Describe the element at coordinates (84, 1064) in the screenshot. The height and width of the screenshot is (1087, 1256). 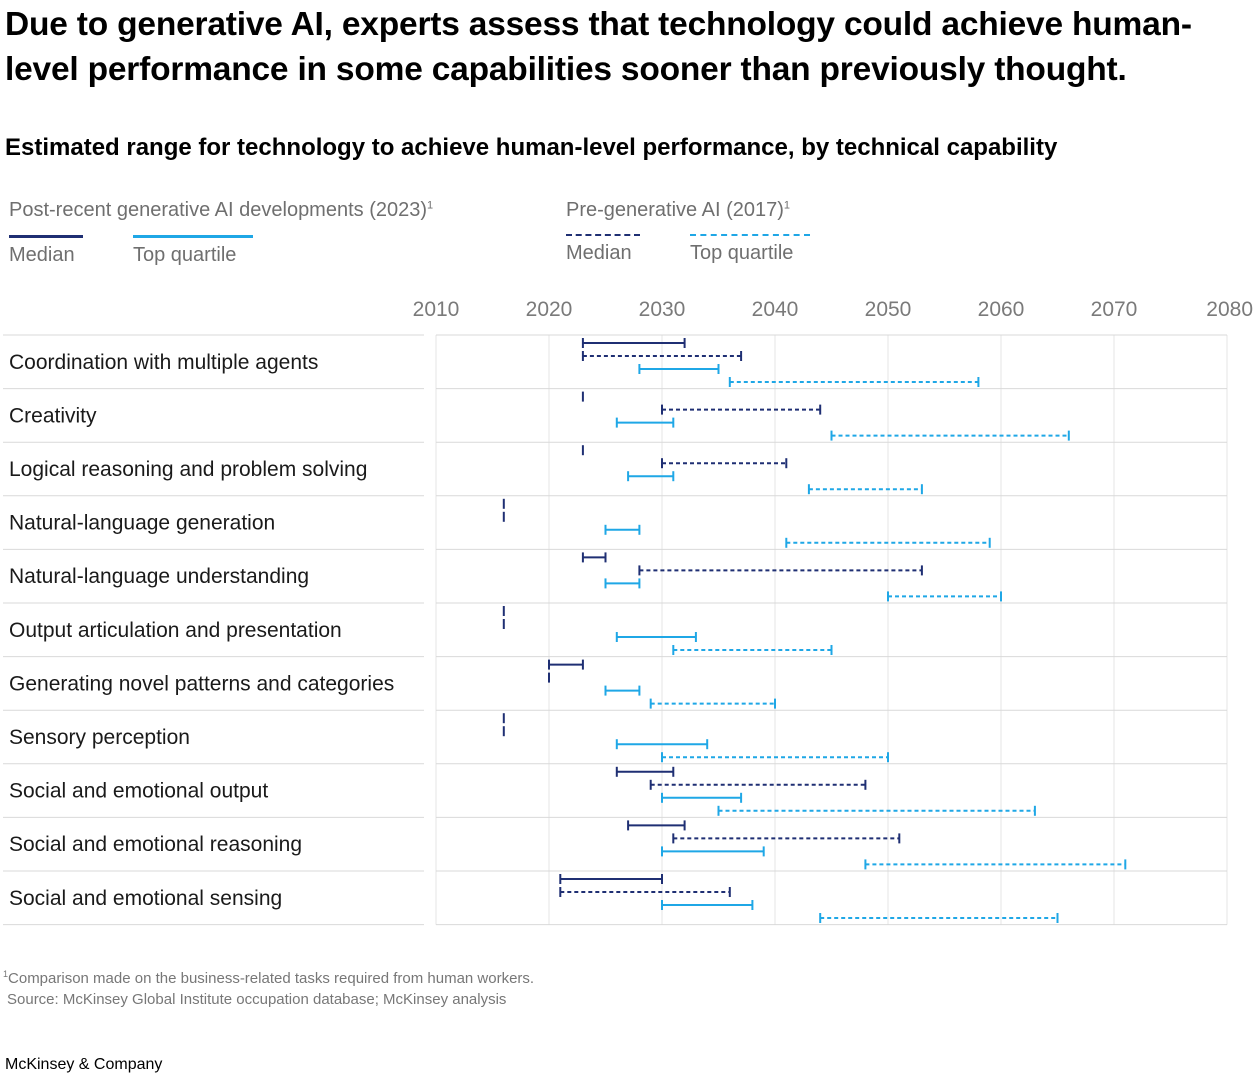
I see `brand-logo-text: McKinsey & Company` at that location.